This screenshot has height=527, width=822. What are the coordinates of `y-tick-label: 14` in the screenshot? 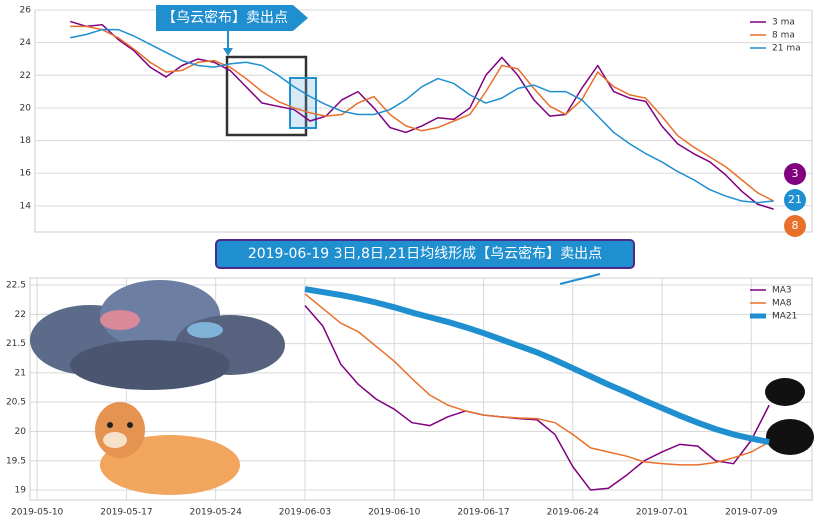 It's located at (26, 206).